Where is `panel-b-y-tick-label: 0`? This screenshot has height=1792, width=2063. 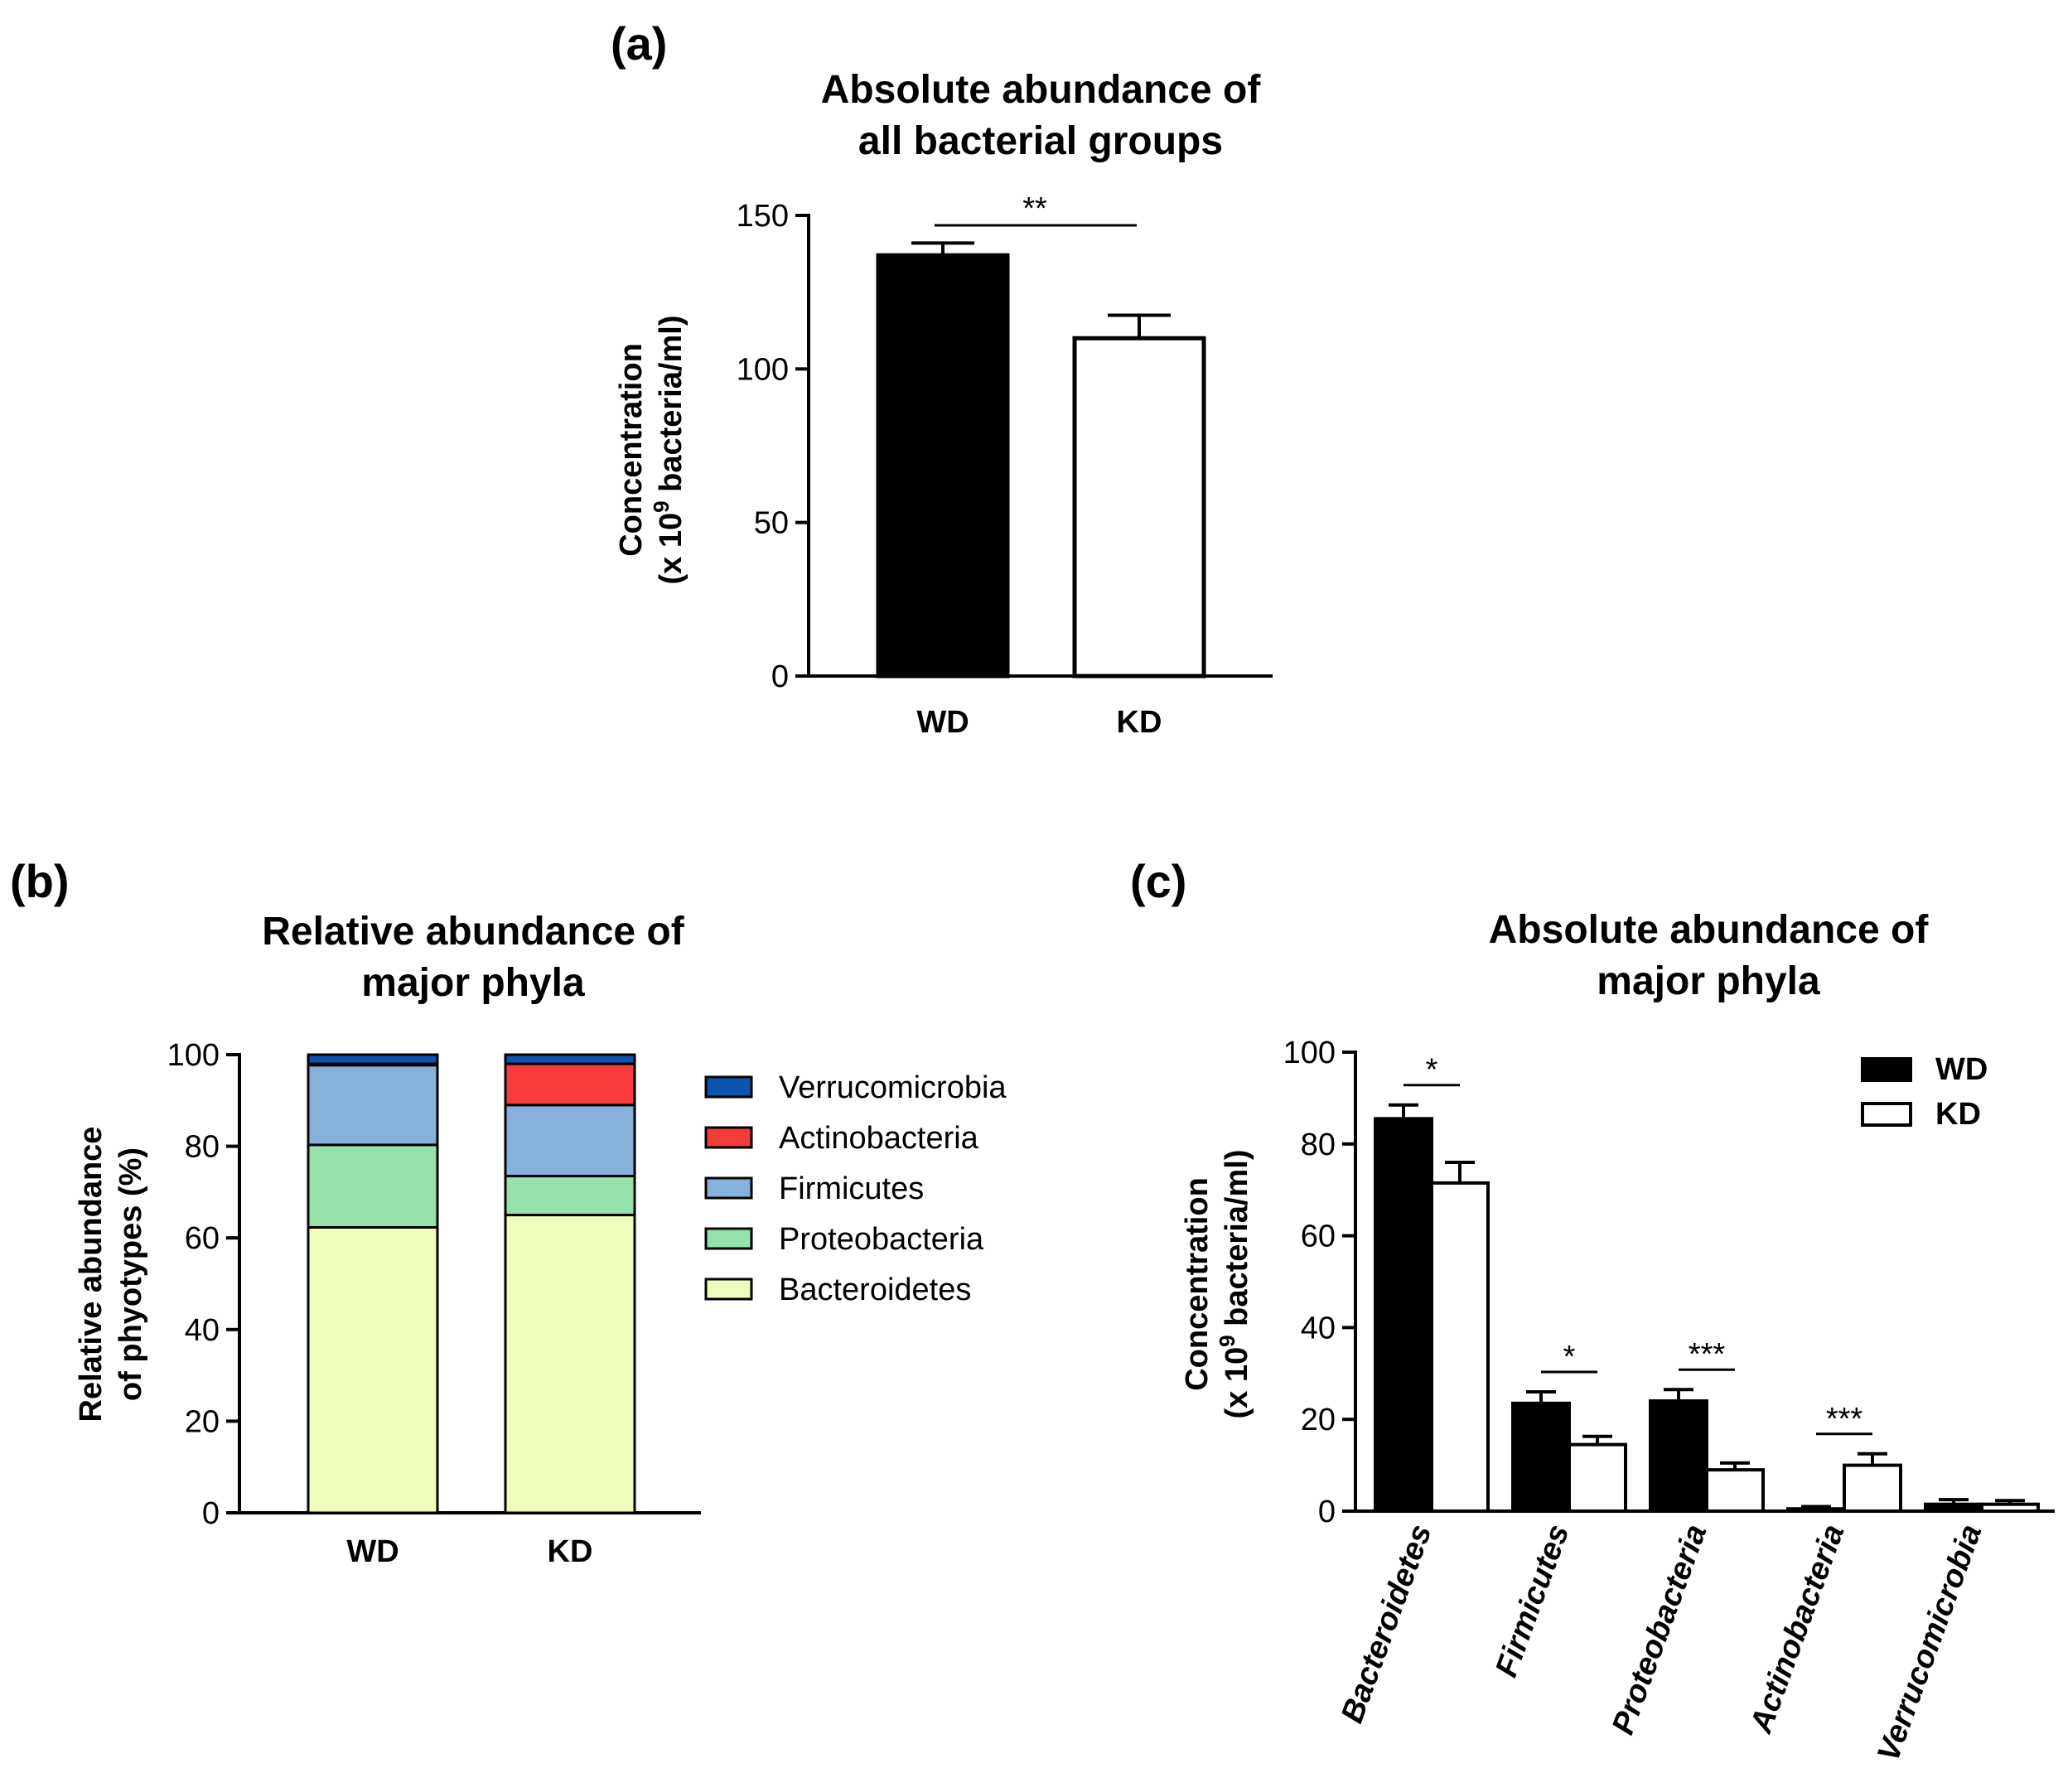
panel-b-y-tick-label: 0 is located at coordinates (211, 1513).